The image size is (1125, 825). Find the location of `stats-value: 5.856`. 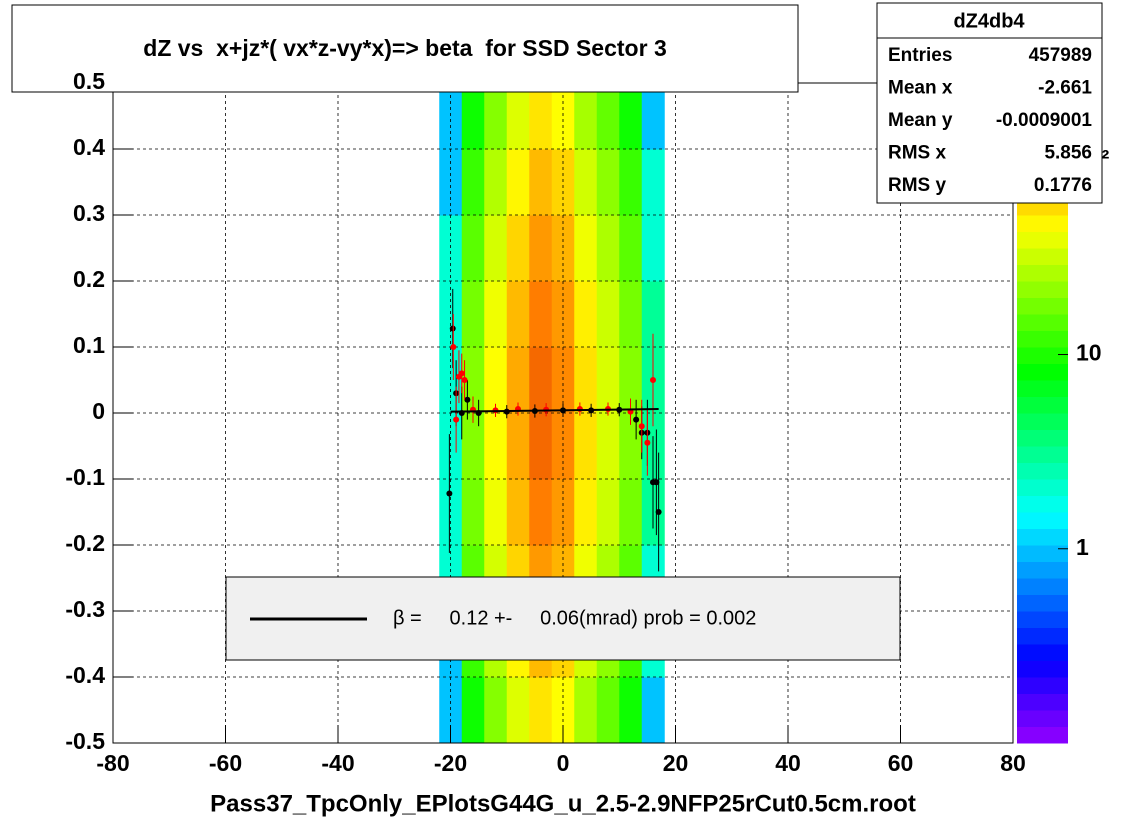

stats-value: 5.856 is located at coordinates (1068, 153).